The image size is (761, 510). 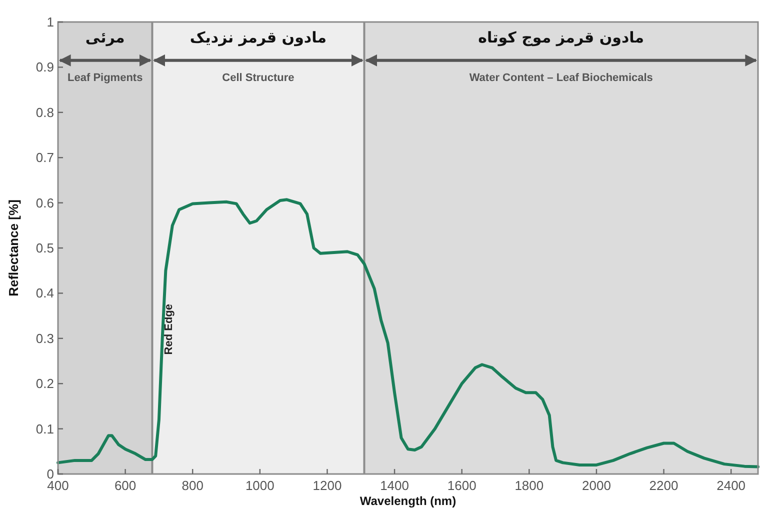 I want to click on y-tick-label: 0.8, so click(x=45, y=112).